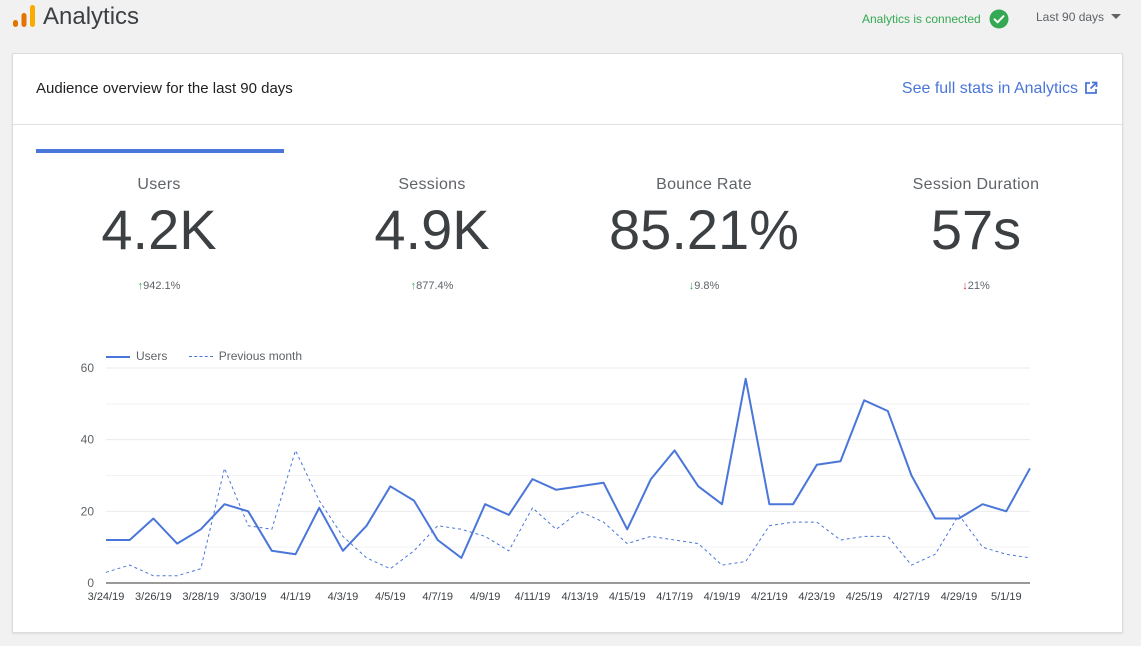 The image size is (1141, 646). Describe the element at coordinates (88, 440) in the screenshot. I see `y-tick-label: 40` at that location.